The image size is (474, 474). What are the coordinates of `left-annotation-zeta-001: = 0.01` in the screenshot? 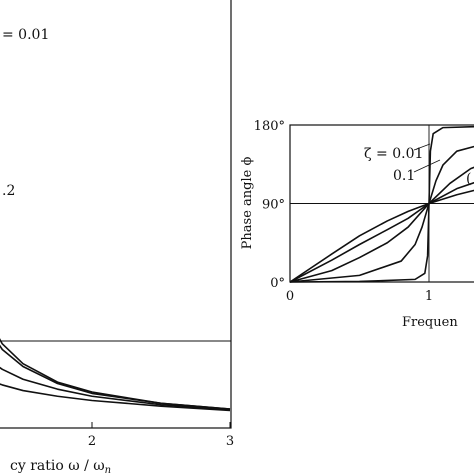 It's located at (25, 35).